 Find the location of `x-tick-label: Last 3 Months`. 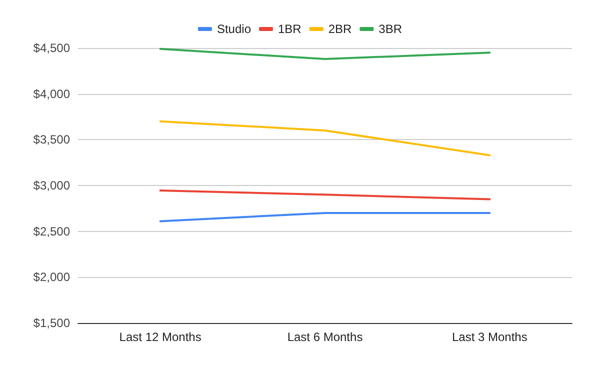

x-tick-label: Last 3 Months is located at coordinates (490, 337).